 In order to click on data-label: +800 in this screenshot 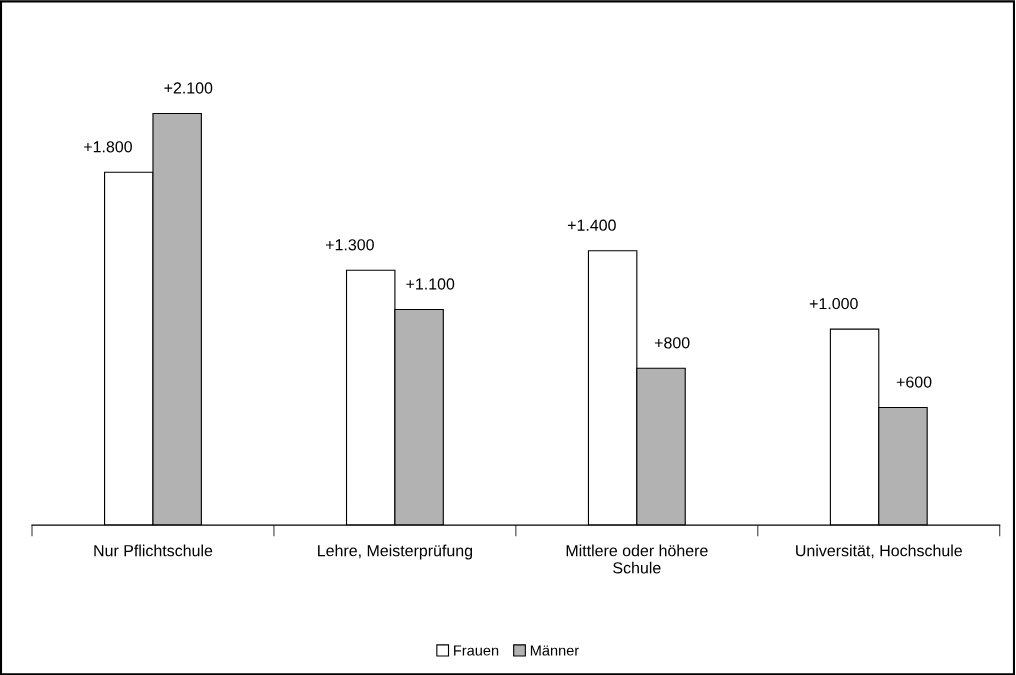, I will do `click(672, 343)`.